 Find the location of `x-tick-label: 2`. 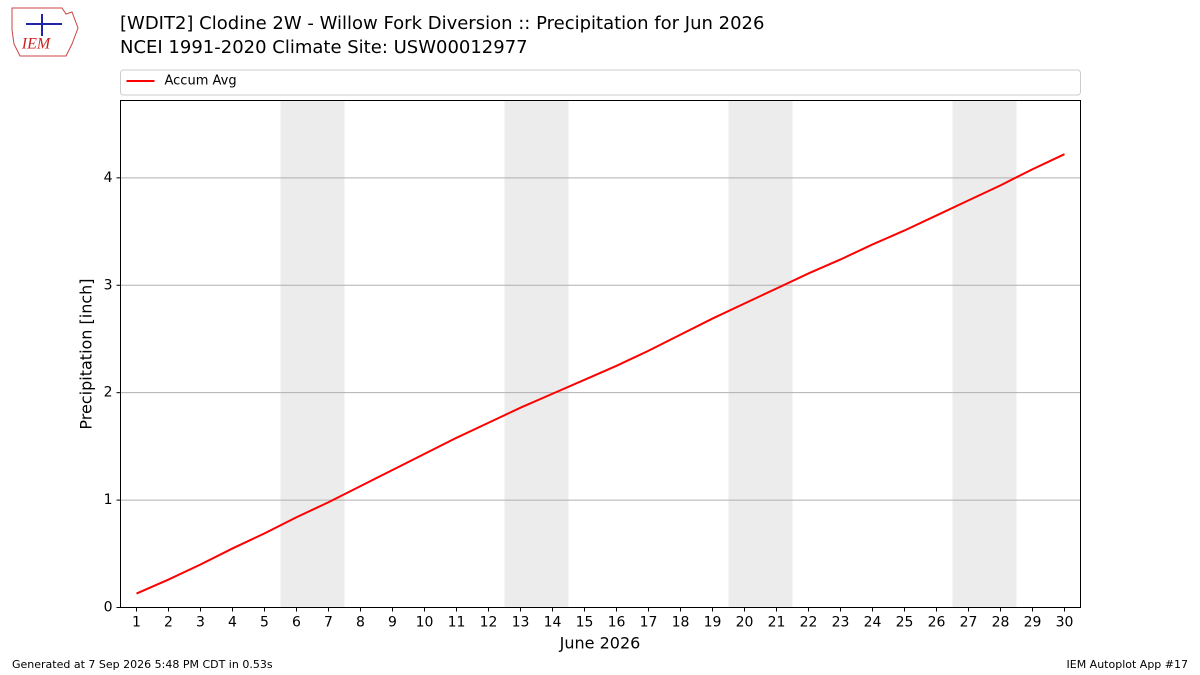

x-tick-label: 2 is located at coordinates (168, 623).